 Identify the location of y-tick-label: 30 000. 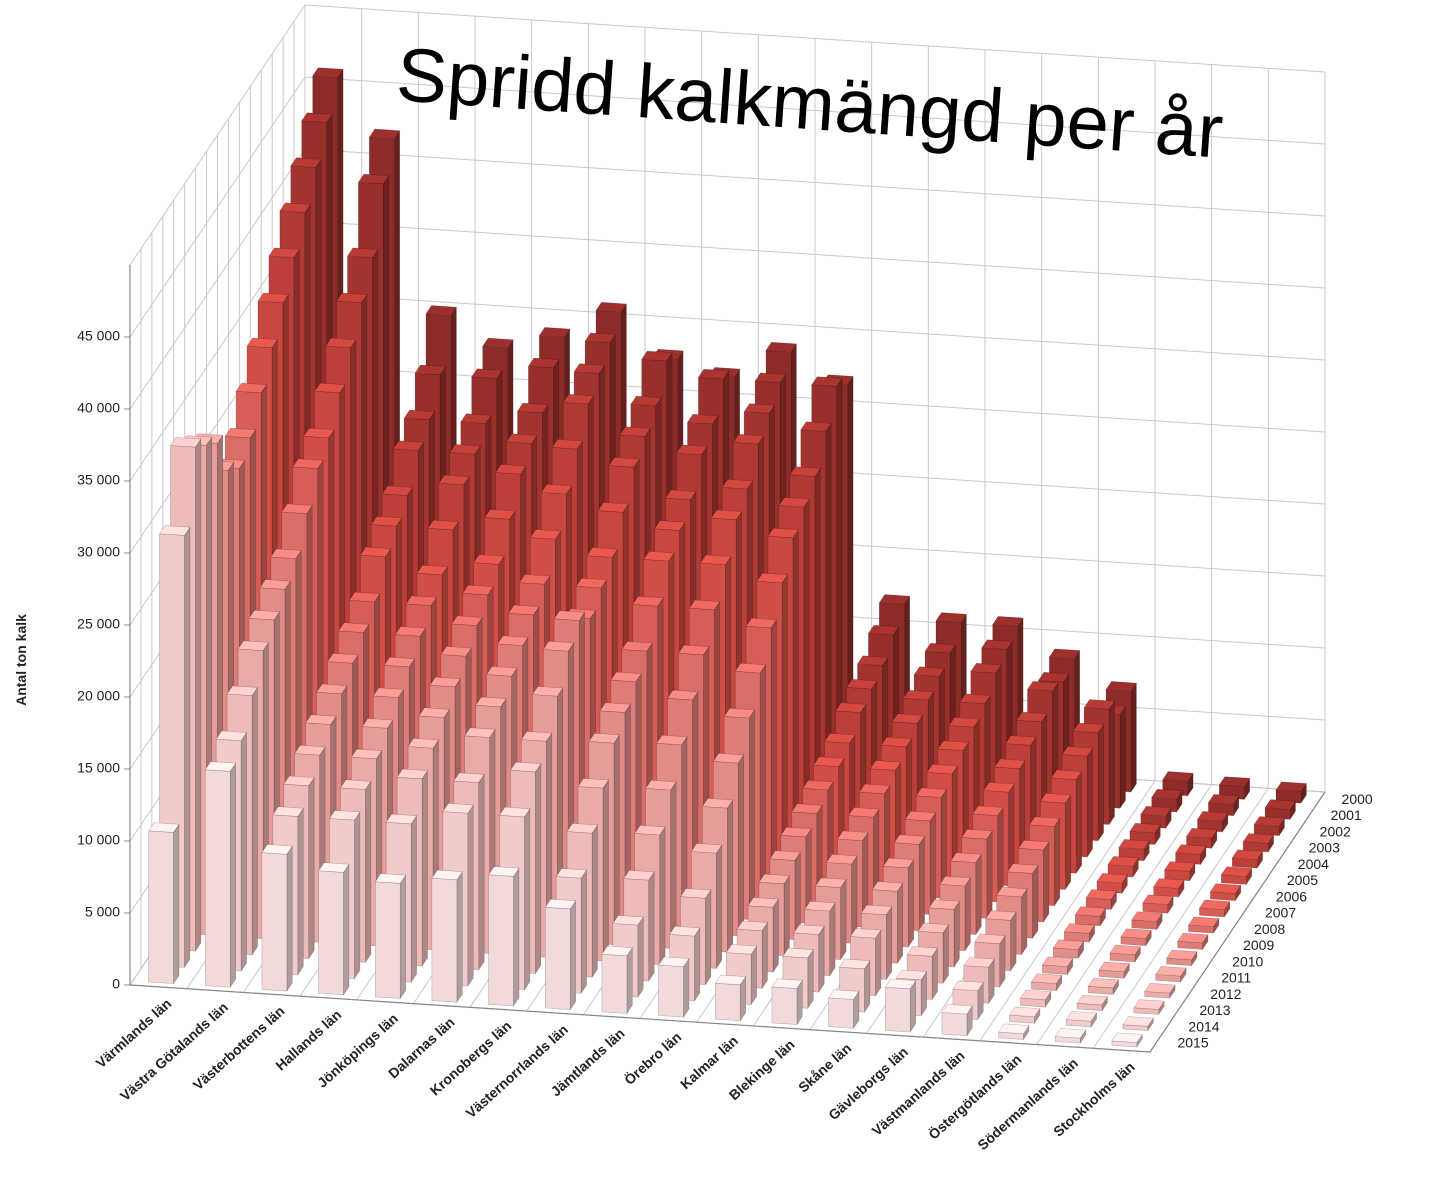
(98, 552).